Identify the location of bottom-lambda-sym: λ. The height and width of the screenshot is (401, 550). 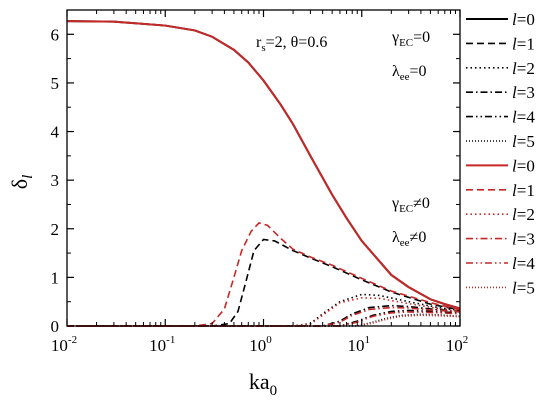
(396, 237).